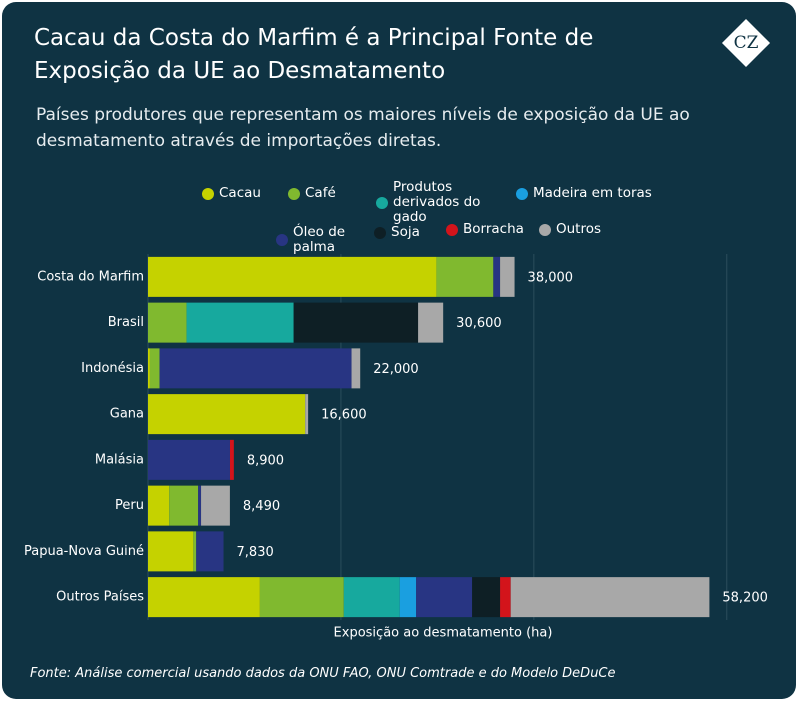  Describe the element at coordinates (319, 239) in the screenshot. I see `legend-label: Óleo de palma` at that location.